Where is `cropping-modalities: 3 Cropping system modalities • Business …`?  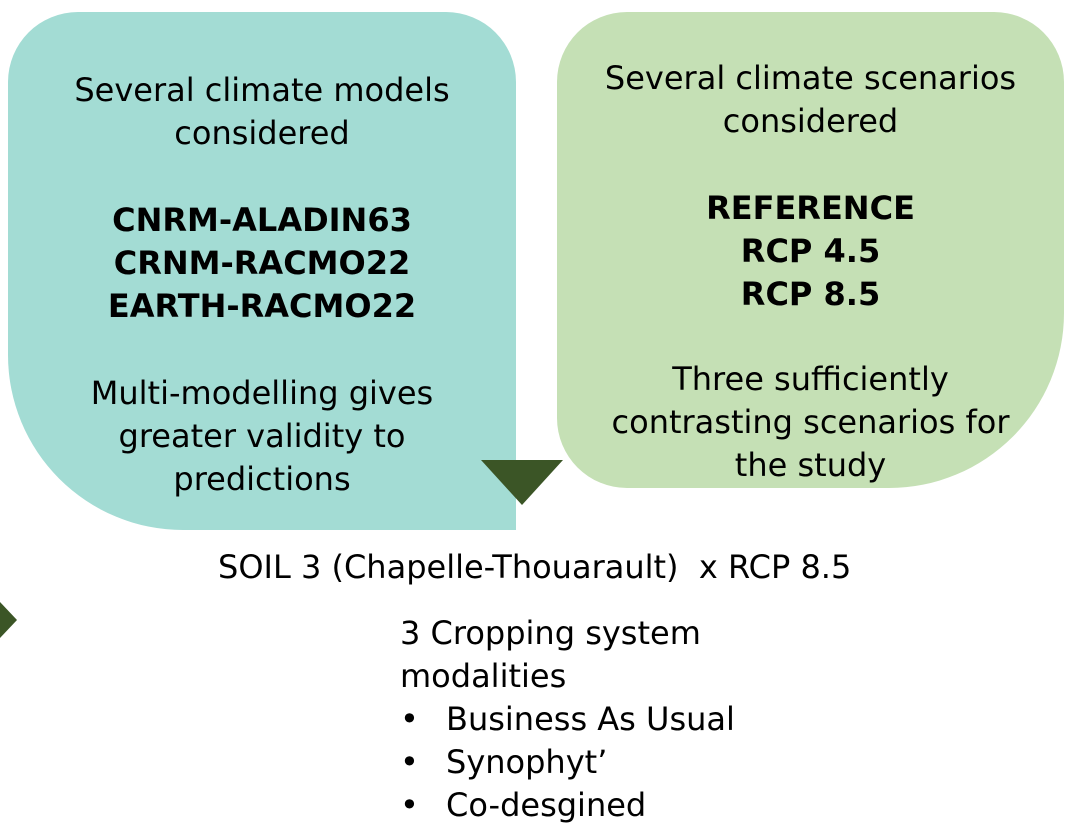
cropping-modalities: 3 Cropping system modalities • Business … is located at coordinates (567, 719).